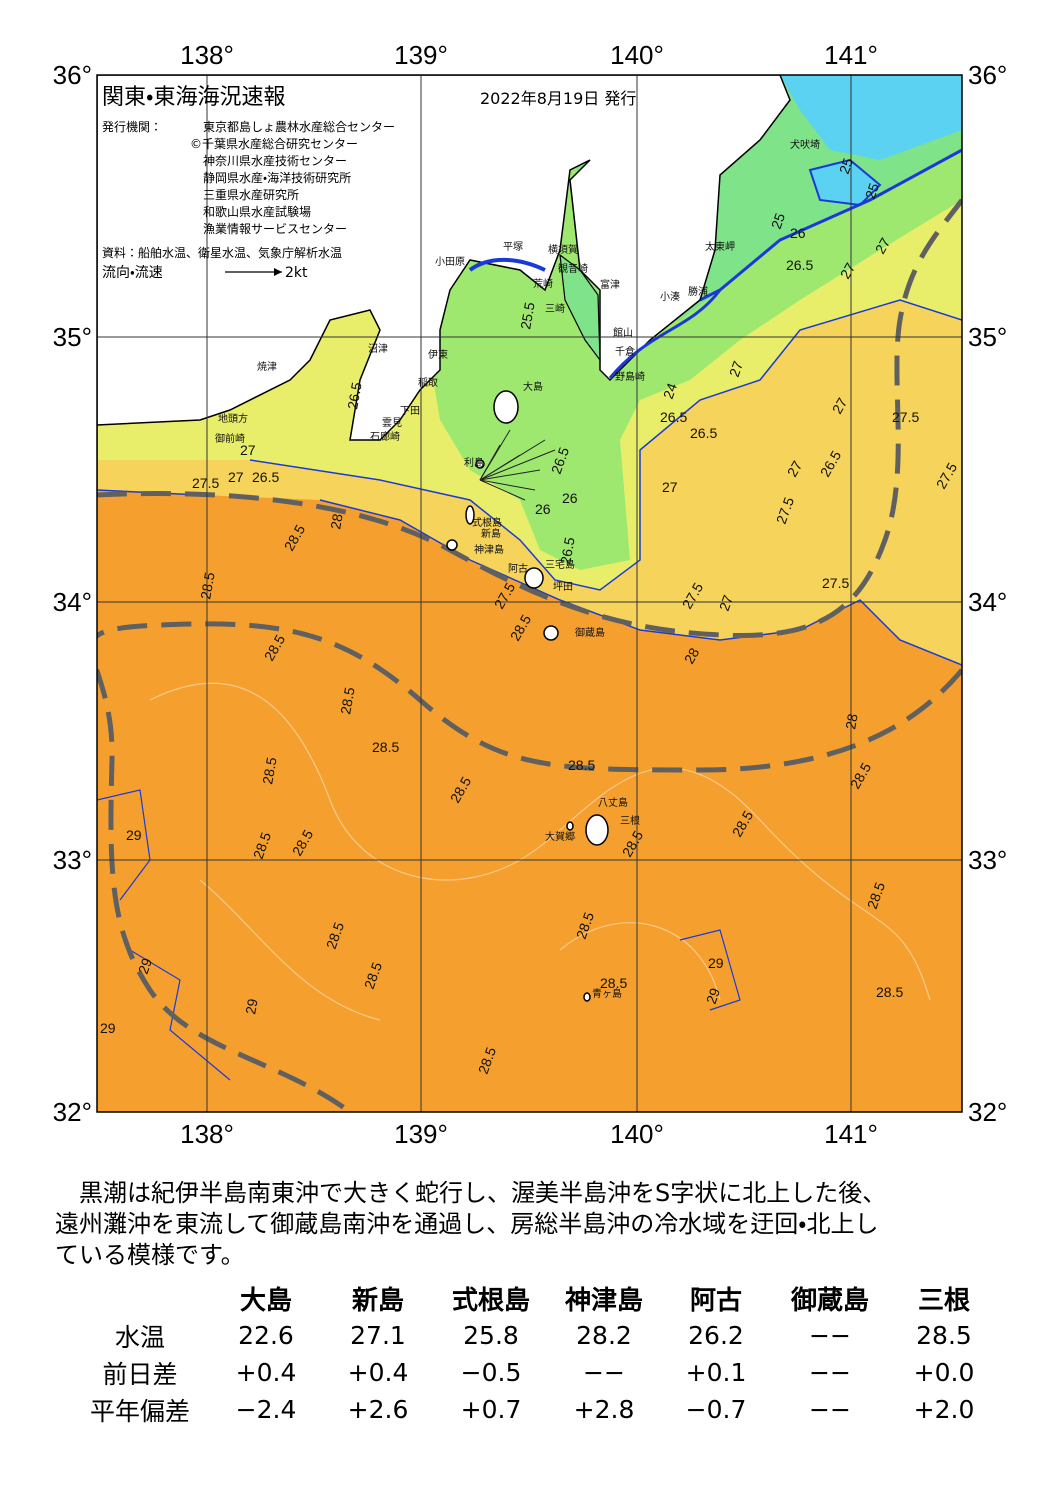 Image resolution: width=1064 pixels, height=1503 pixels. Describe the element at coordinates (378, 1335) in the screenshot. I see `table-cell: 27.1` at that location.